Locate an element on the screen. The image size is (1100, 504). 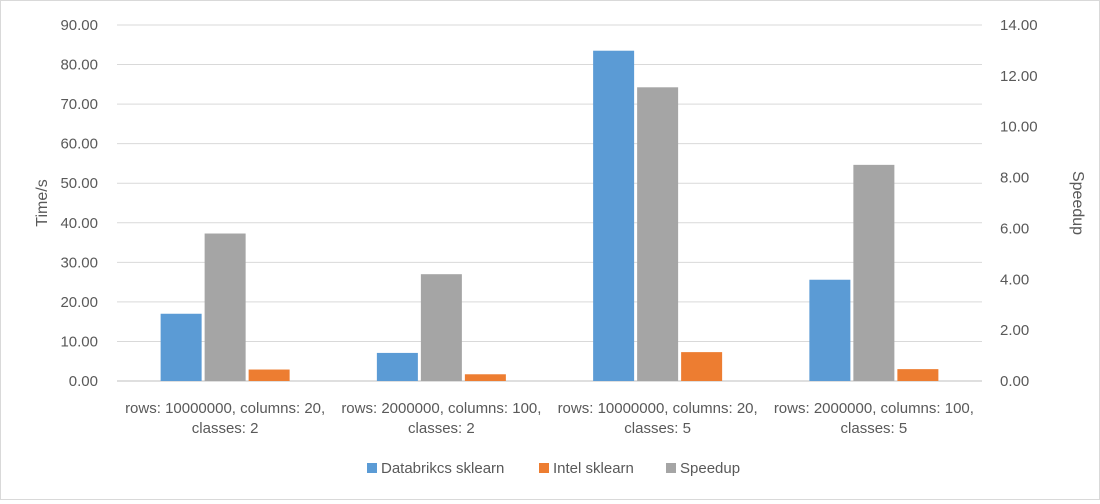
y-axis-left-title: Time/s is located at coordinates (42, 202).